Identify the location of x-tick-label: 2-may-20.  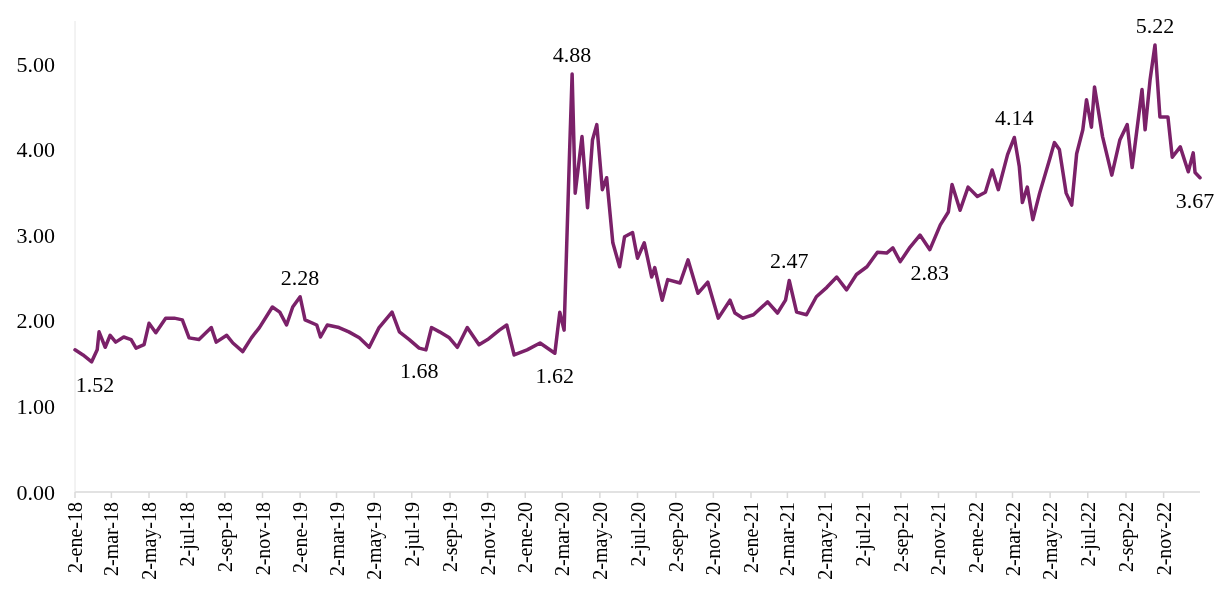
(600, 541).